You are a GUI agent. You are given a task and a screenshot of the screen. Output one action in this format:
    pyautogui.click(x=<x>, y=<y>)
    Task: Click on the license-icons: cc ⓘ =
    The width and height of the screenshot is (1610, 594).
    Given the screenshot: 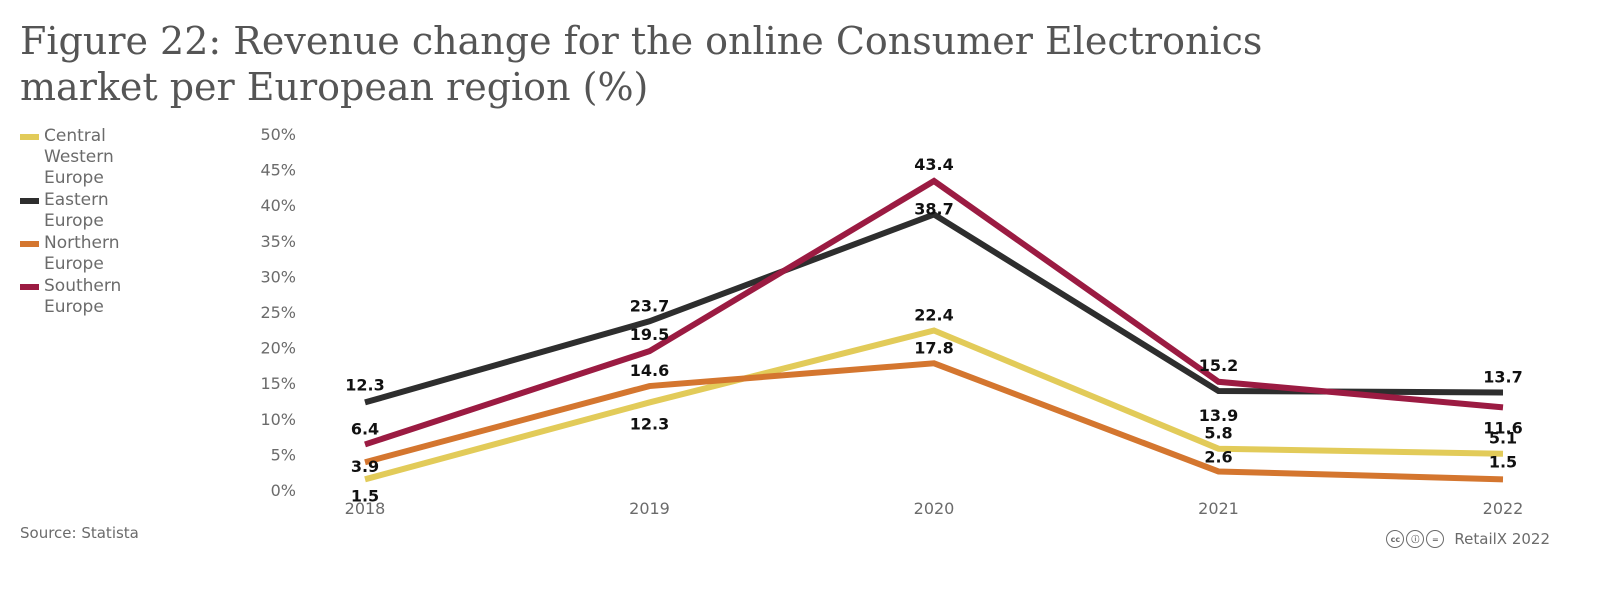 What is the action you would take?
    pyautogui.click(x=1416, y=539)
    